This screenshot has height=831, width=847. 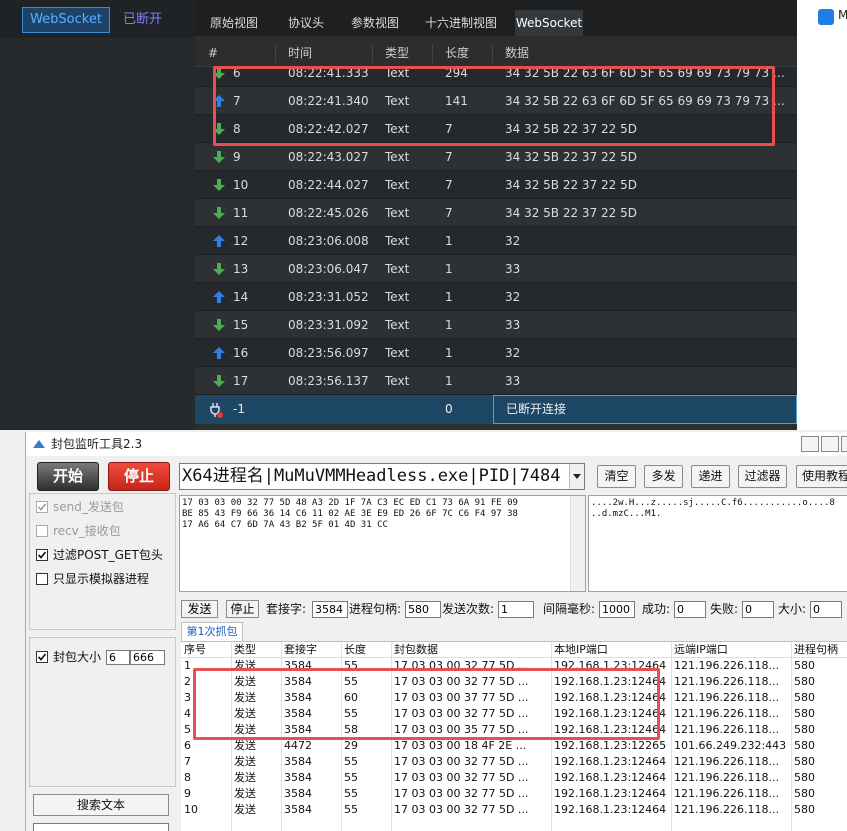 What do you see at coordinates (298, 745) in the screenshot?
I see `packet-cell: 4472` at bounding box center [298, 745].